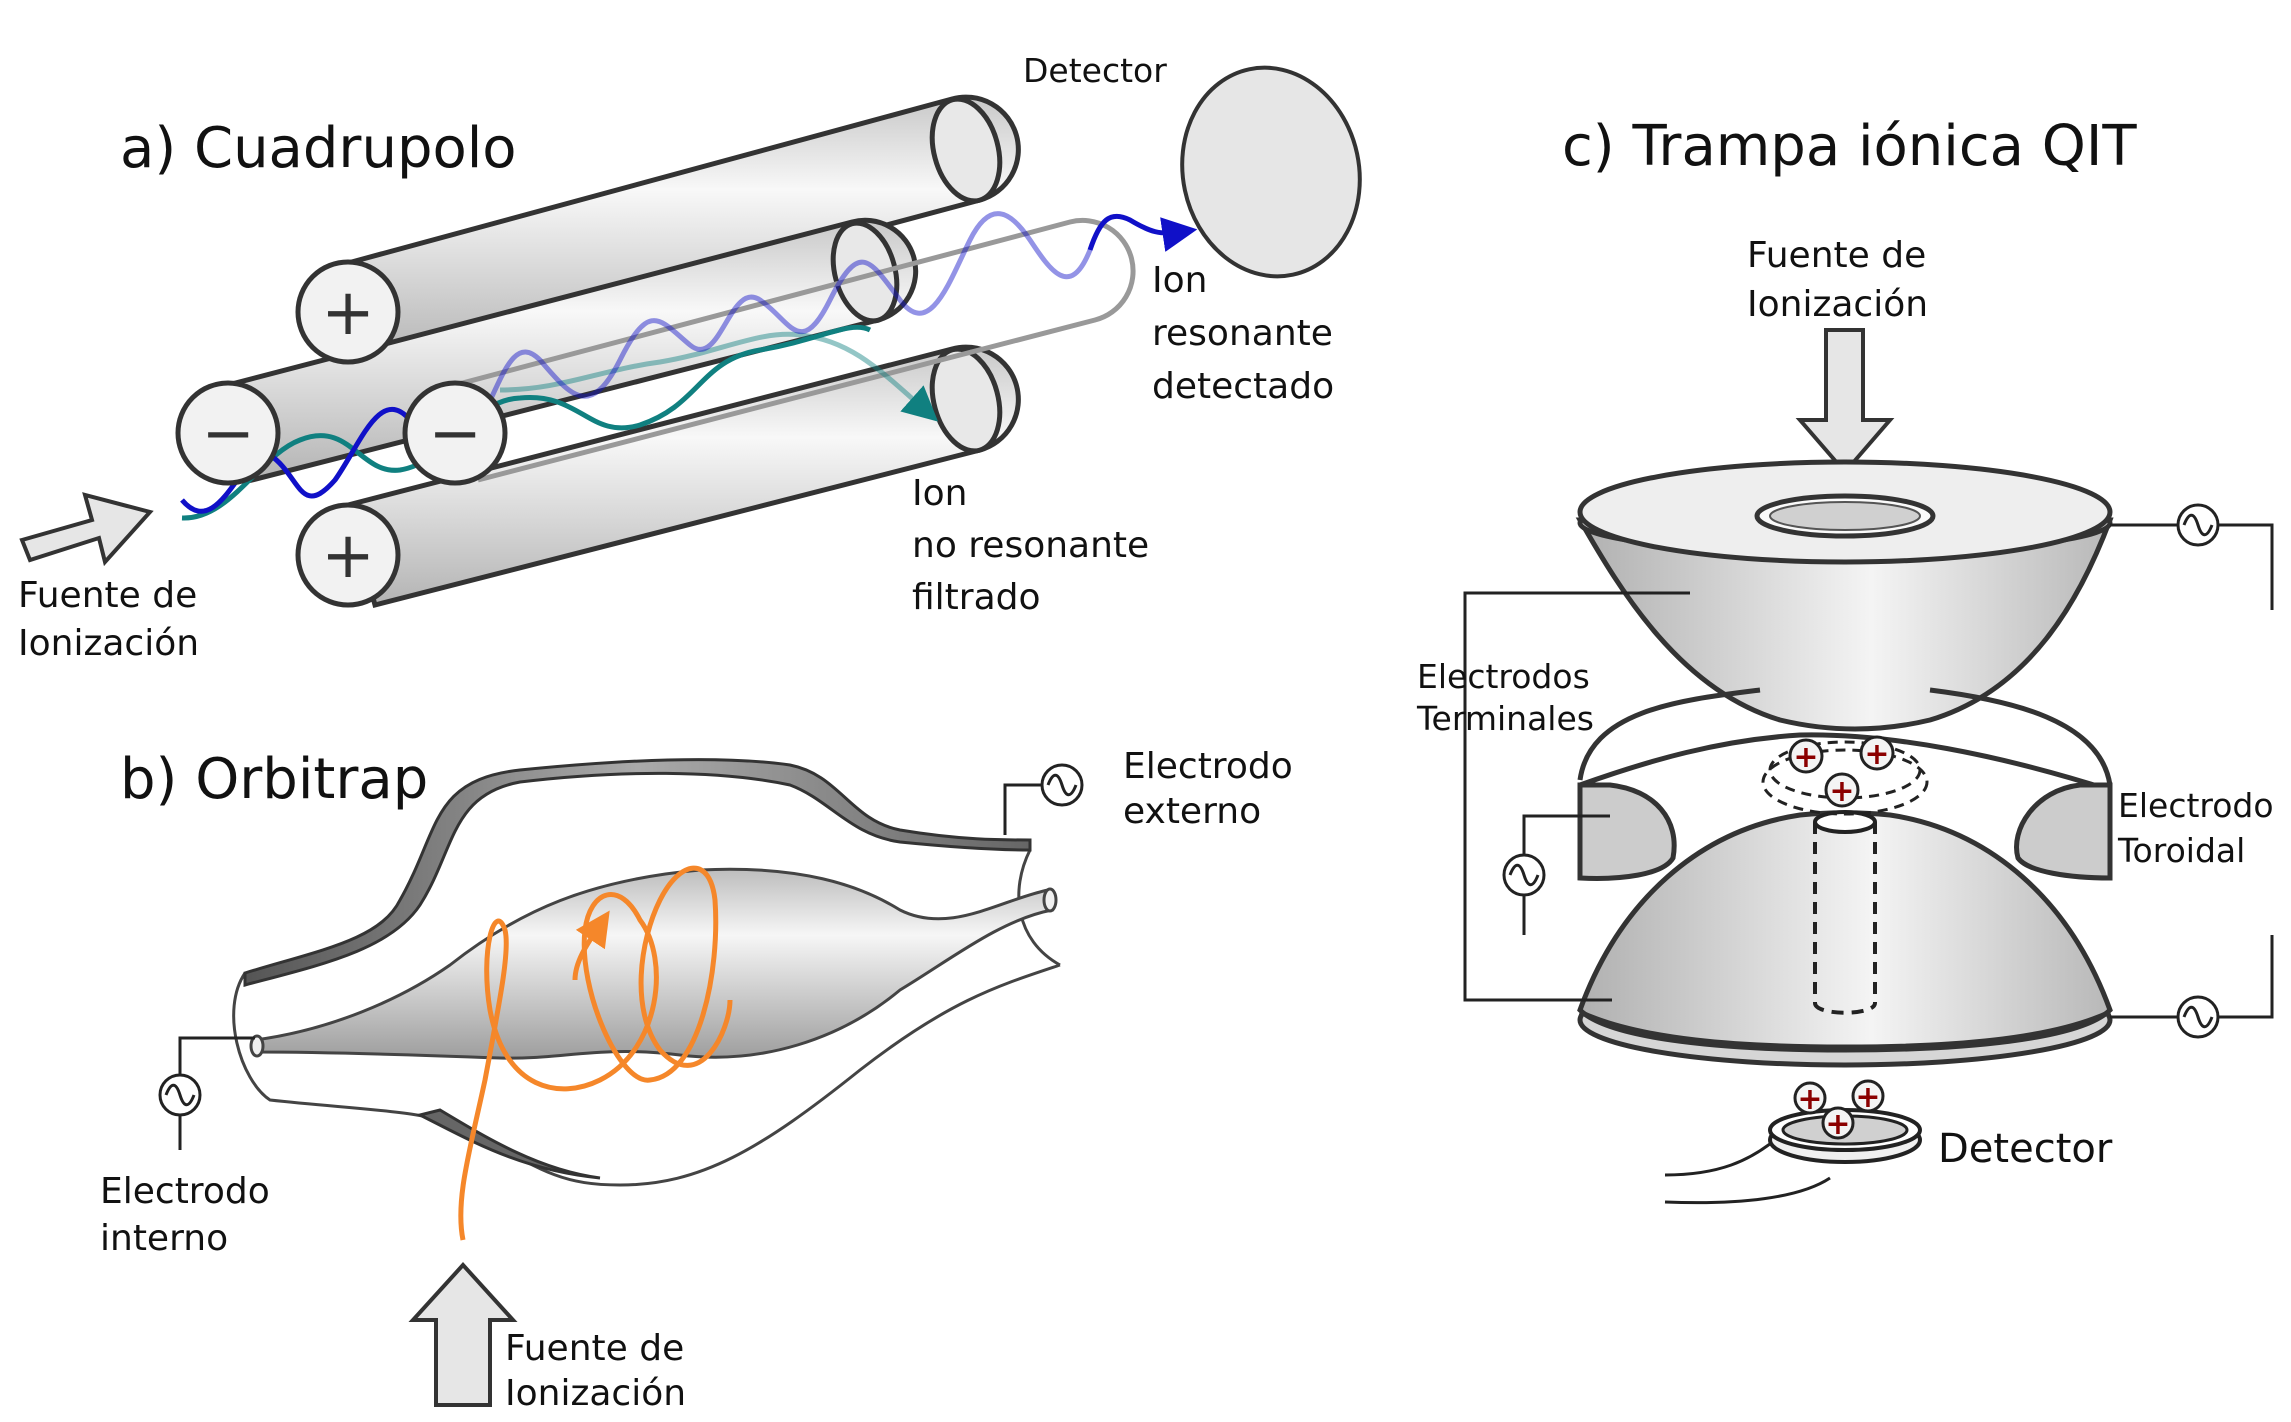 The width and height of the screenshot is (2291, 1422). I want to click on rod-cap-bottom-plus: +, so click(348, 555).